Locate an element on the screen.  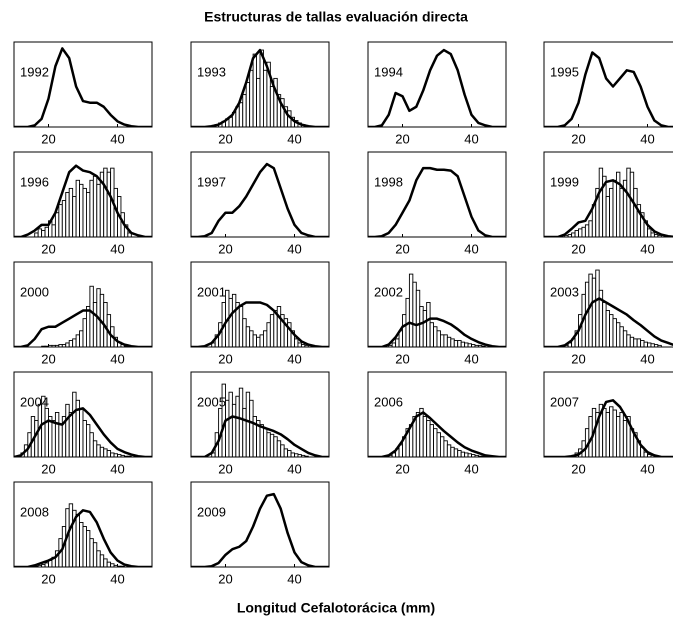
panel: 20 40 2009 is located at coordinates (260, 533).